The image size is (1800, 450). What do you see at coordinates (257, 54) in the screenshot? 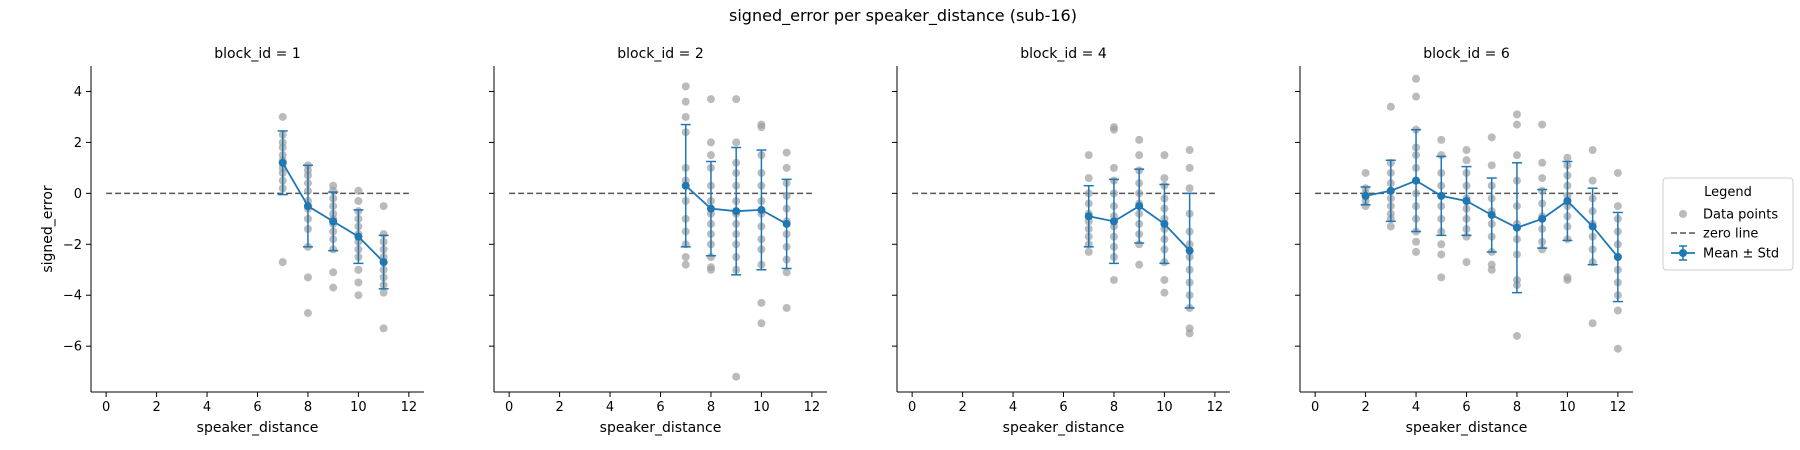
I see `panel-title: block_id = 1` at bounding box center [257, 54].